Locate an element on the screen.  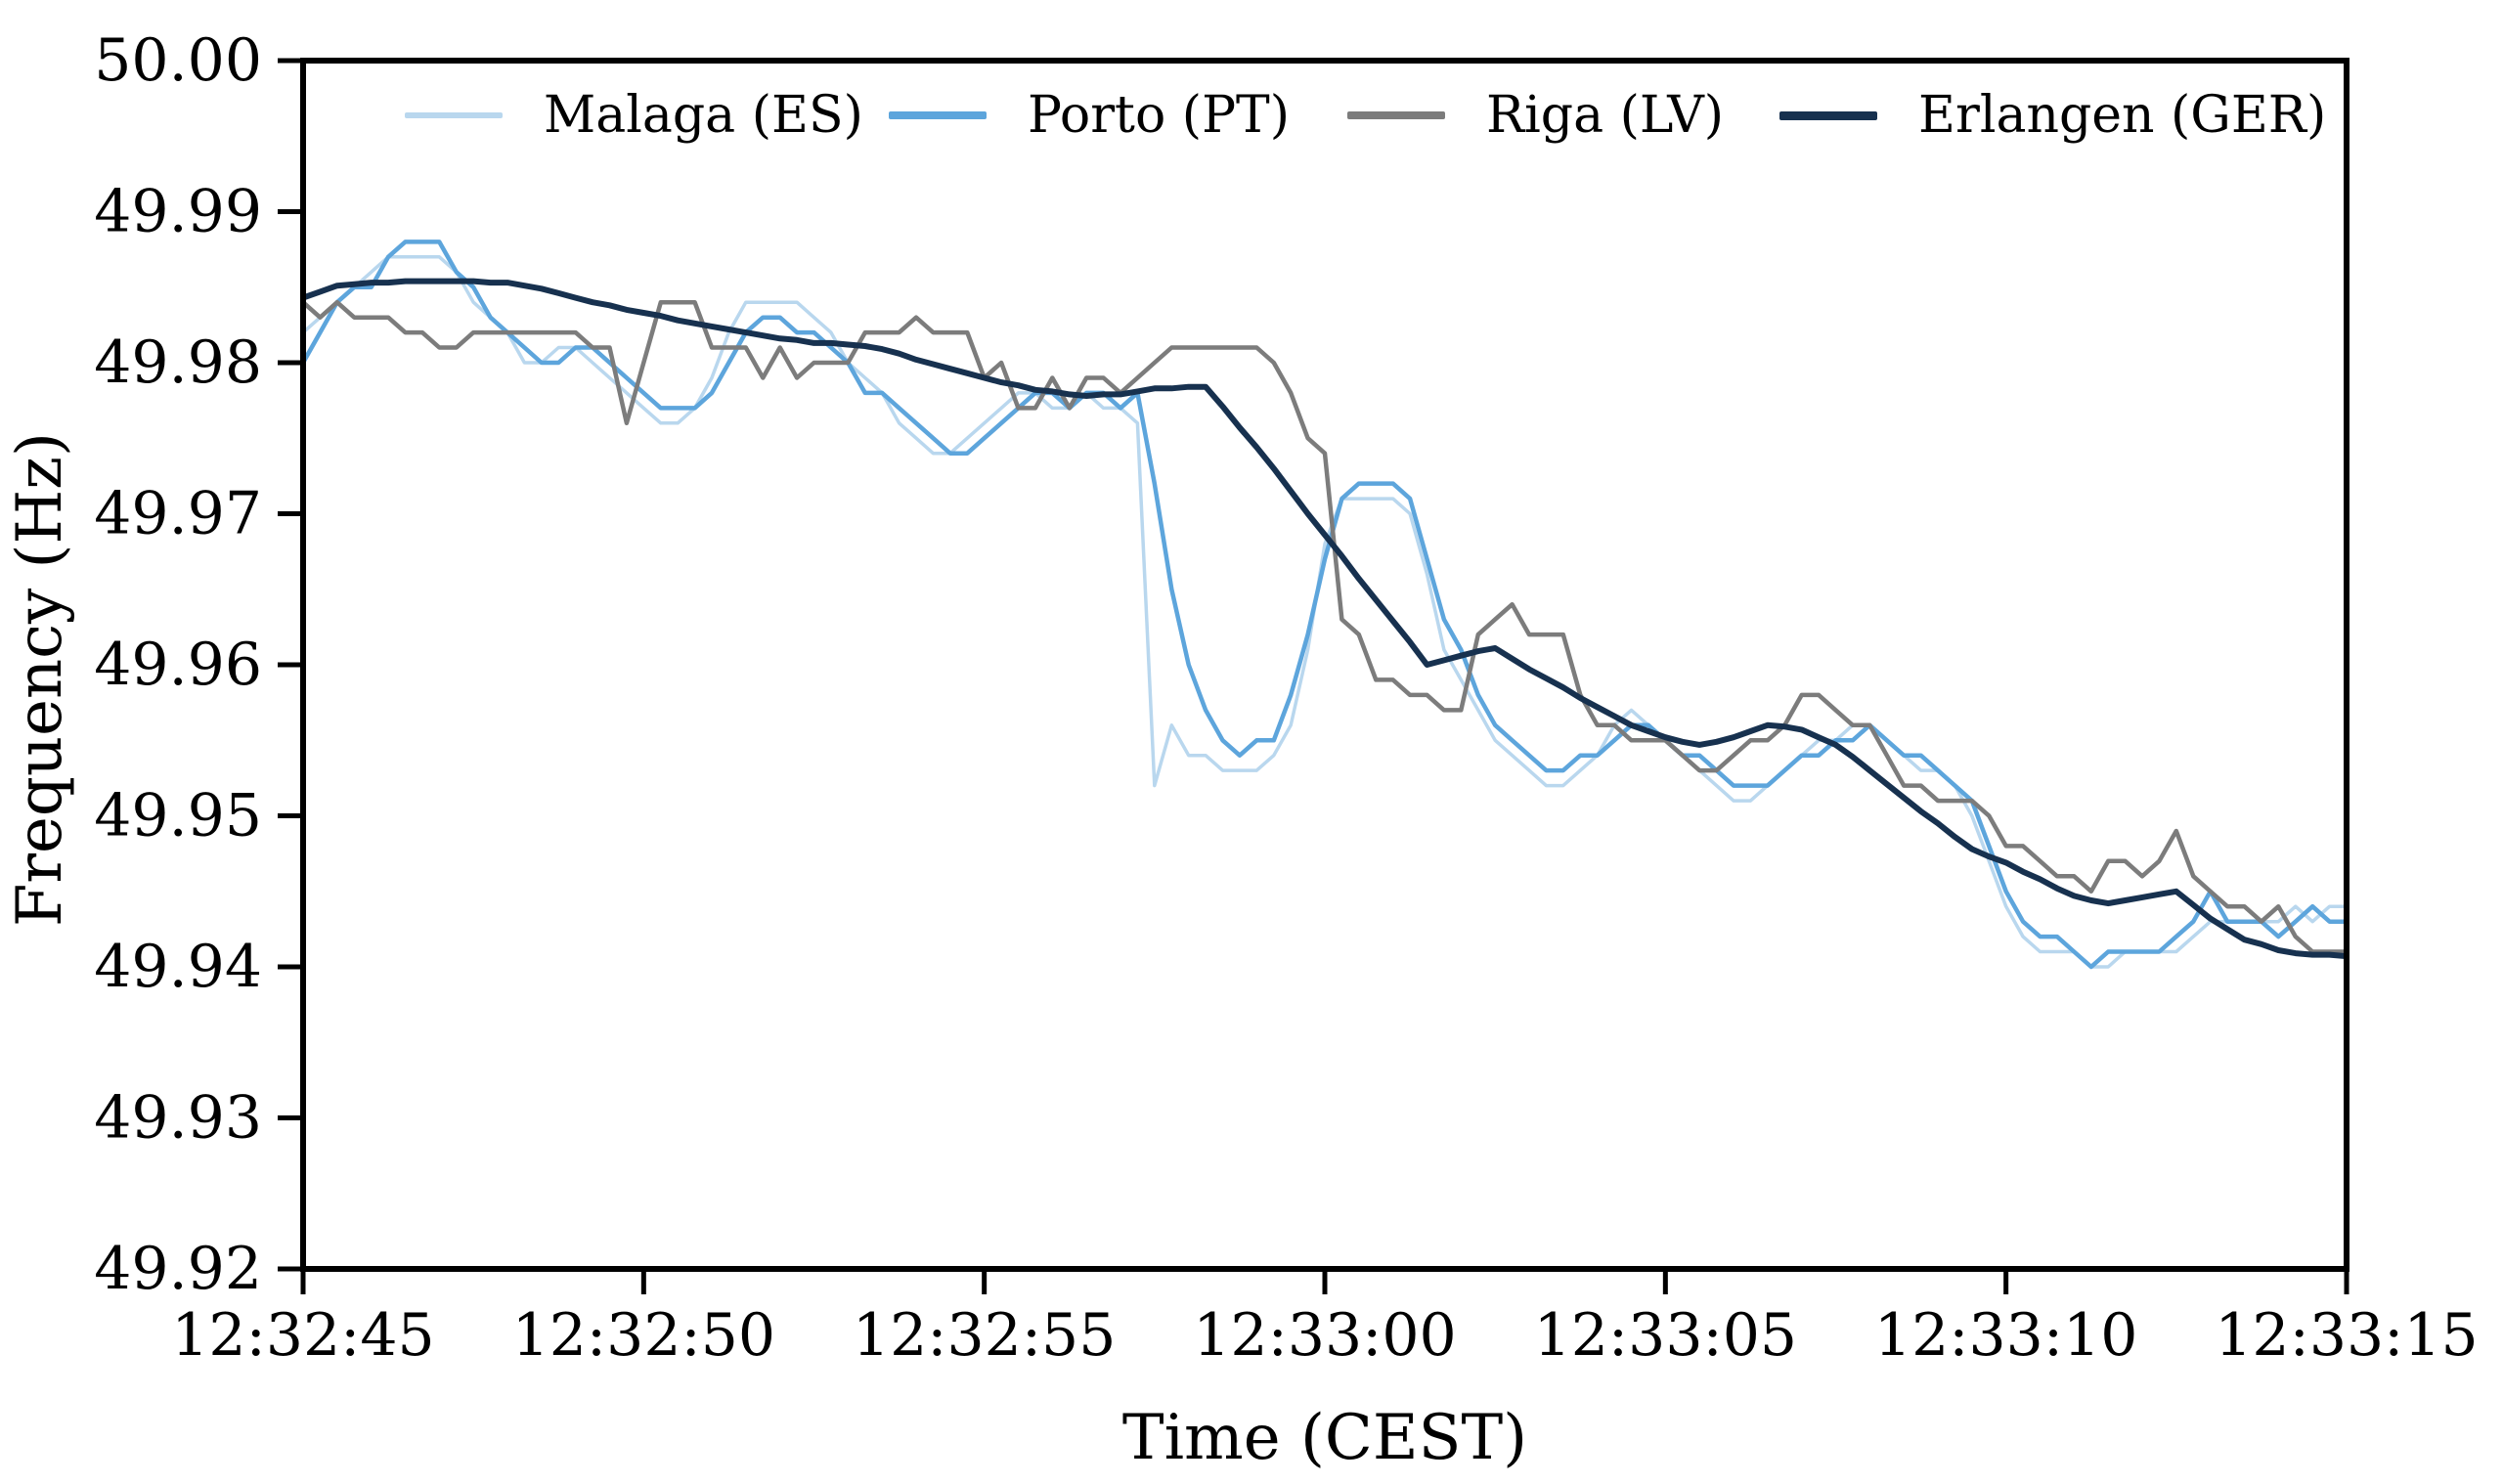
x-tick-label: 12:33:00 is located at coordinates (1324, 1335).